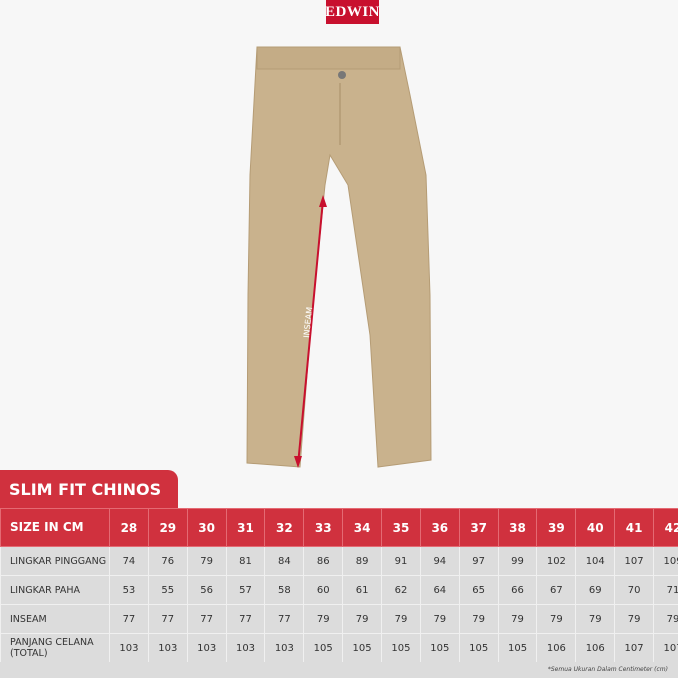 This screenshot has width=678, height=678. What do you see at coordinates (517, 561) in the screenshot?
I see `measurement-cell: 99` at bounding box center [517, 561].